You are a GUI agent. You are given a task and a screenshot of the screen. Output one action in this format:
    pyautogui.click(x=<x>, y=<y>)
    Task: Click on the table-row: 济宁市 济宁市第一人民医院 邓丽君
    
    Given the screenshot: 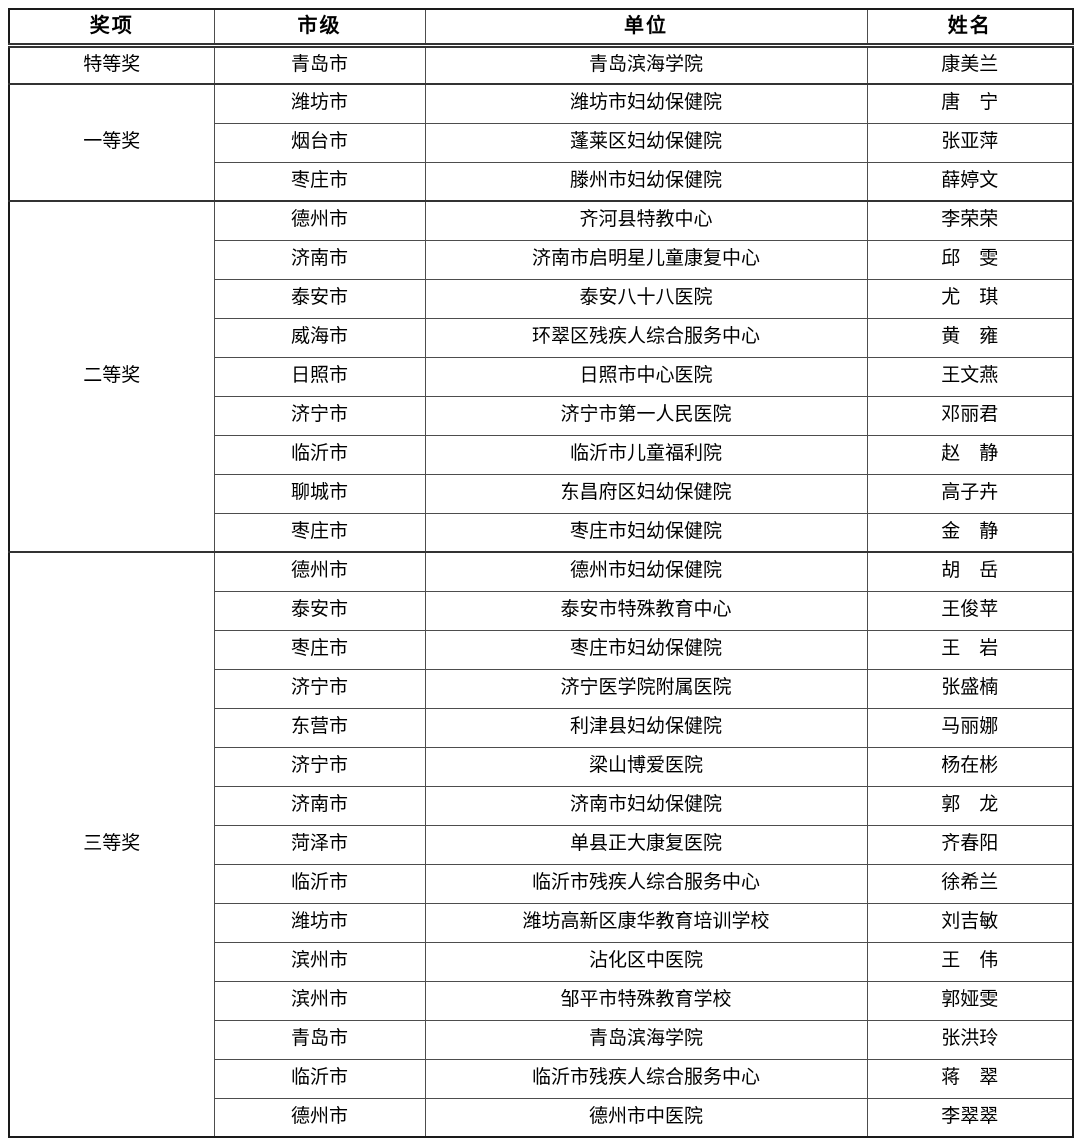 What is the action you would take?
    pyautogui.click(x=541, y=415)
    